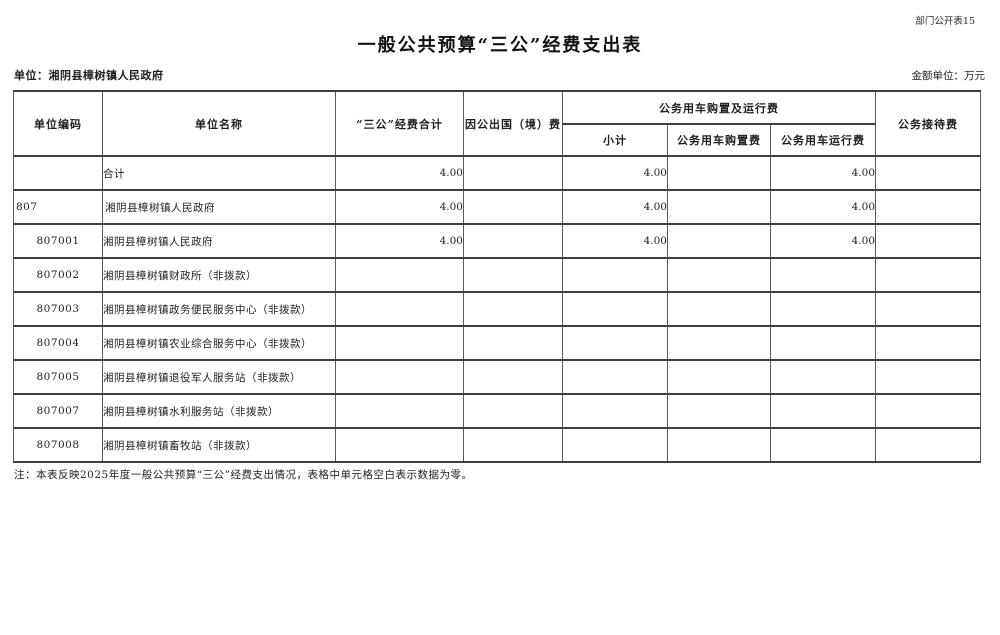 This screenshot has width=1000, height=635. I want to click on cell-unit-name: 湘阴县樟树镇财政所（非拨款）, so click(219, 275).